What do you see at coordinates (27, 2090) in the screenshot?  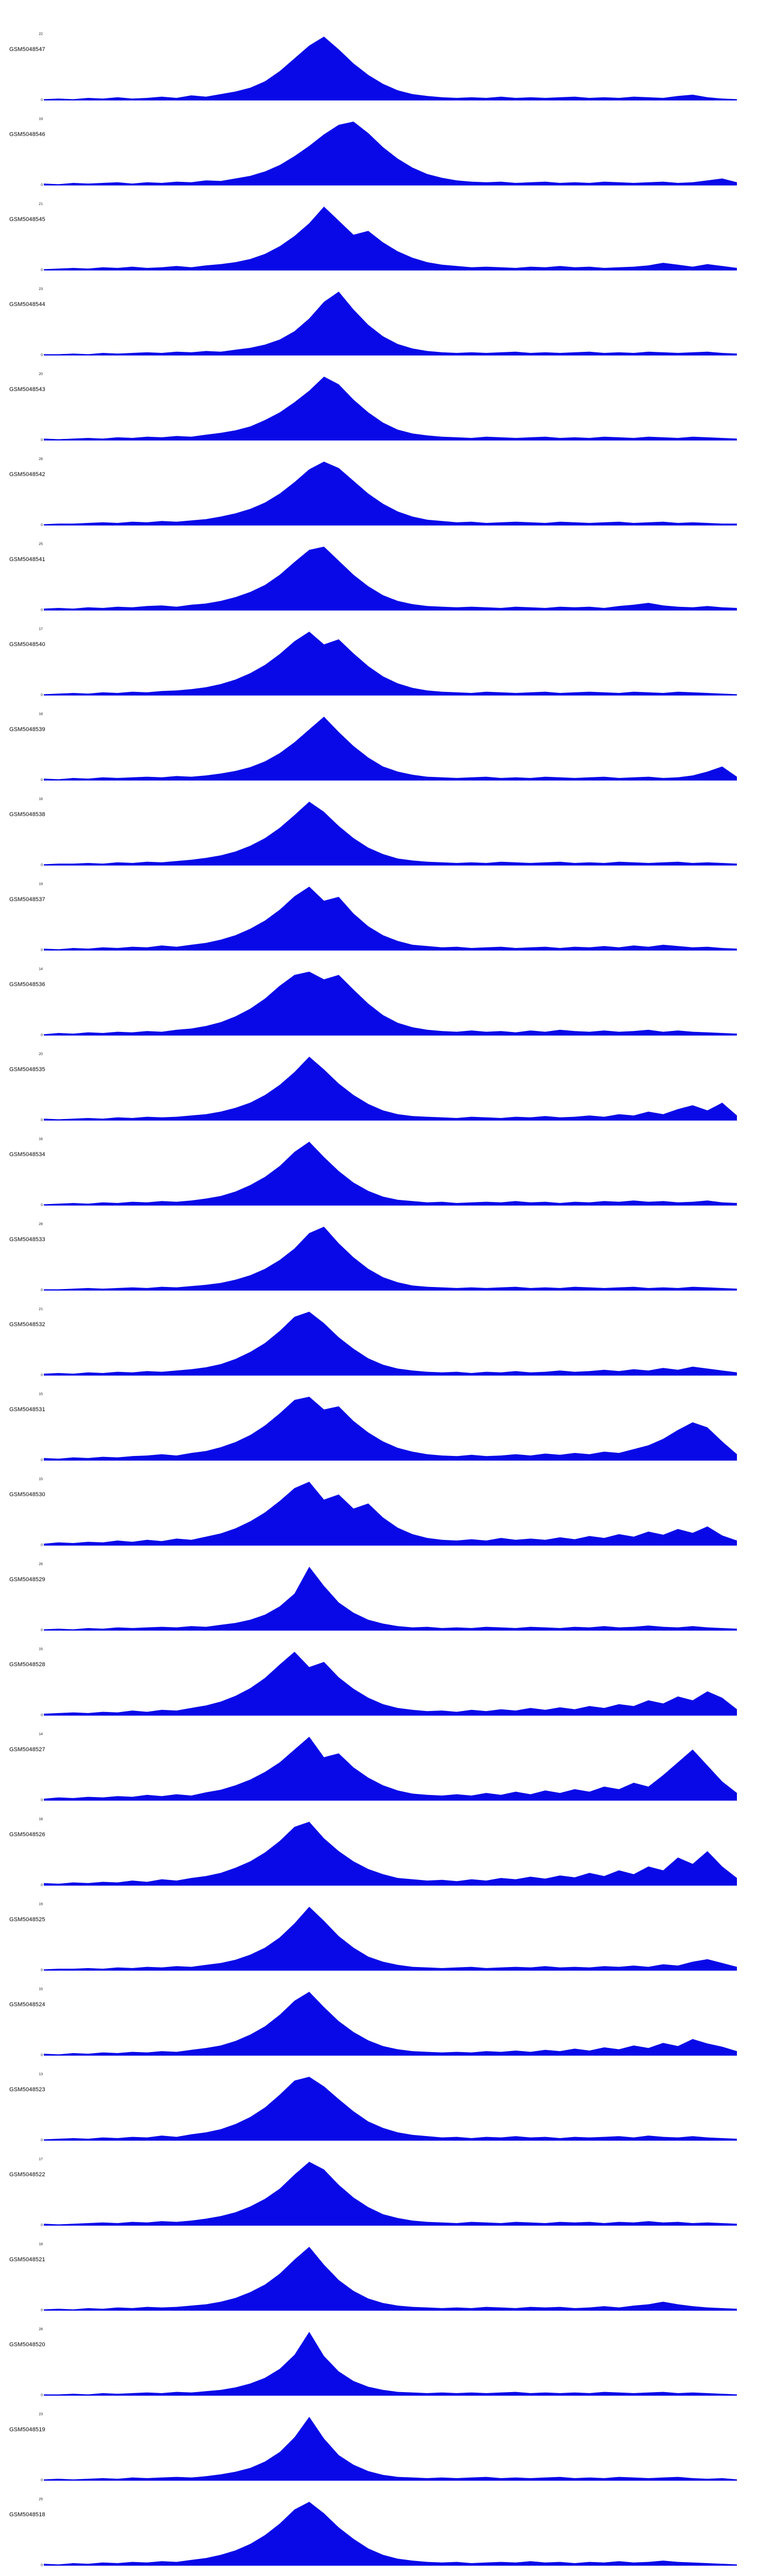 I see `track-label: GSM5048523` at bounding box center [27, 2090].